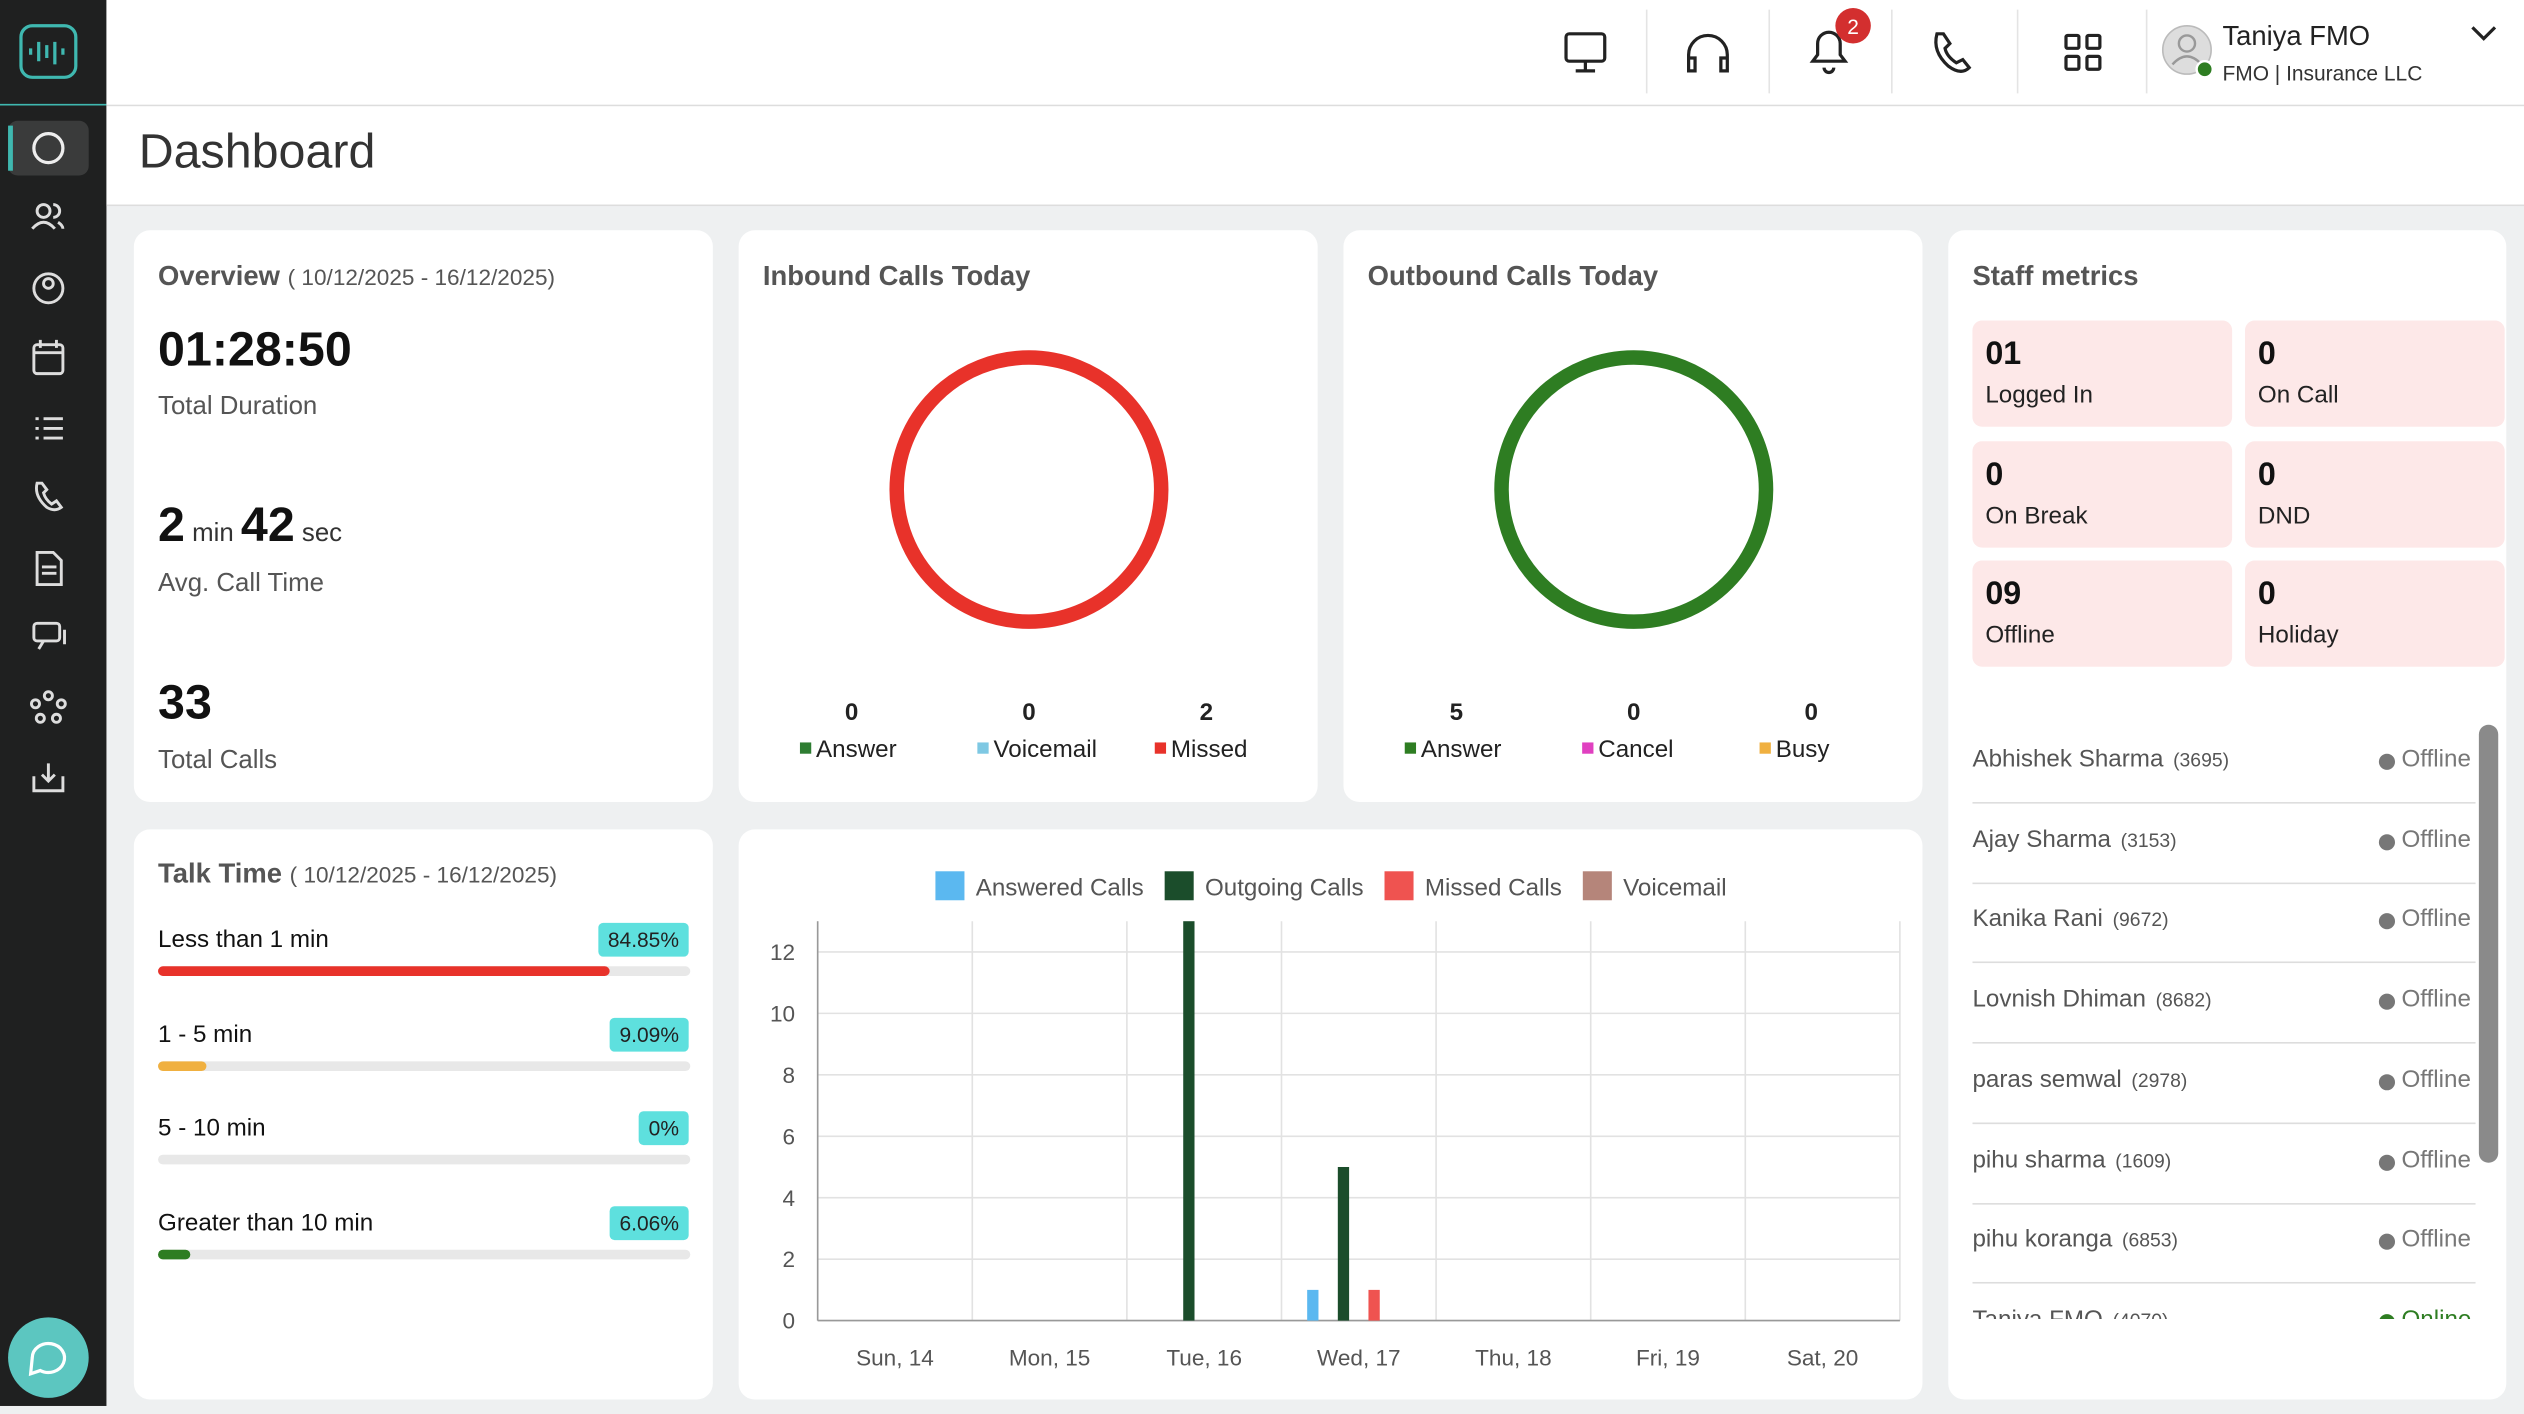 The height and width of the screenshot is (1414, 2524). What do you see at coordinates (1707, 53) in the screenshot?
I see `headset-icon` at bounding box center [1707, 53].